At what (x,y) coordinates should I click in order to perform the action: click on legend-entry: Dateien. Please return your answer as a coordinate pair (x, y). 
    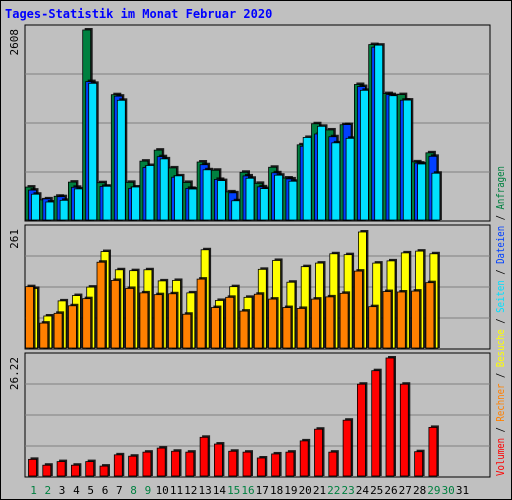
    Looking at the image, I should click on (500, 245).